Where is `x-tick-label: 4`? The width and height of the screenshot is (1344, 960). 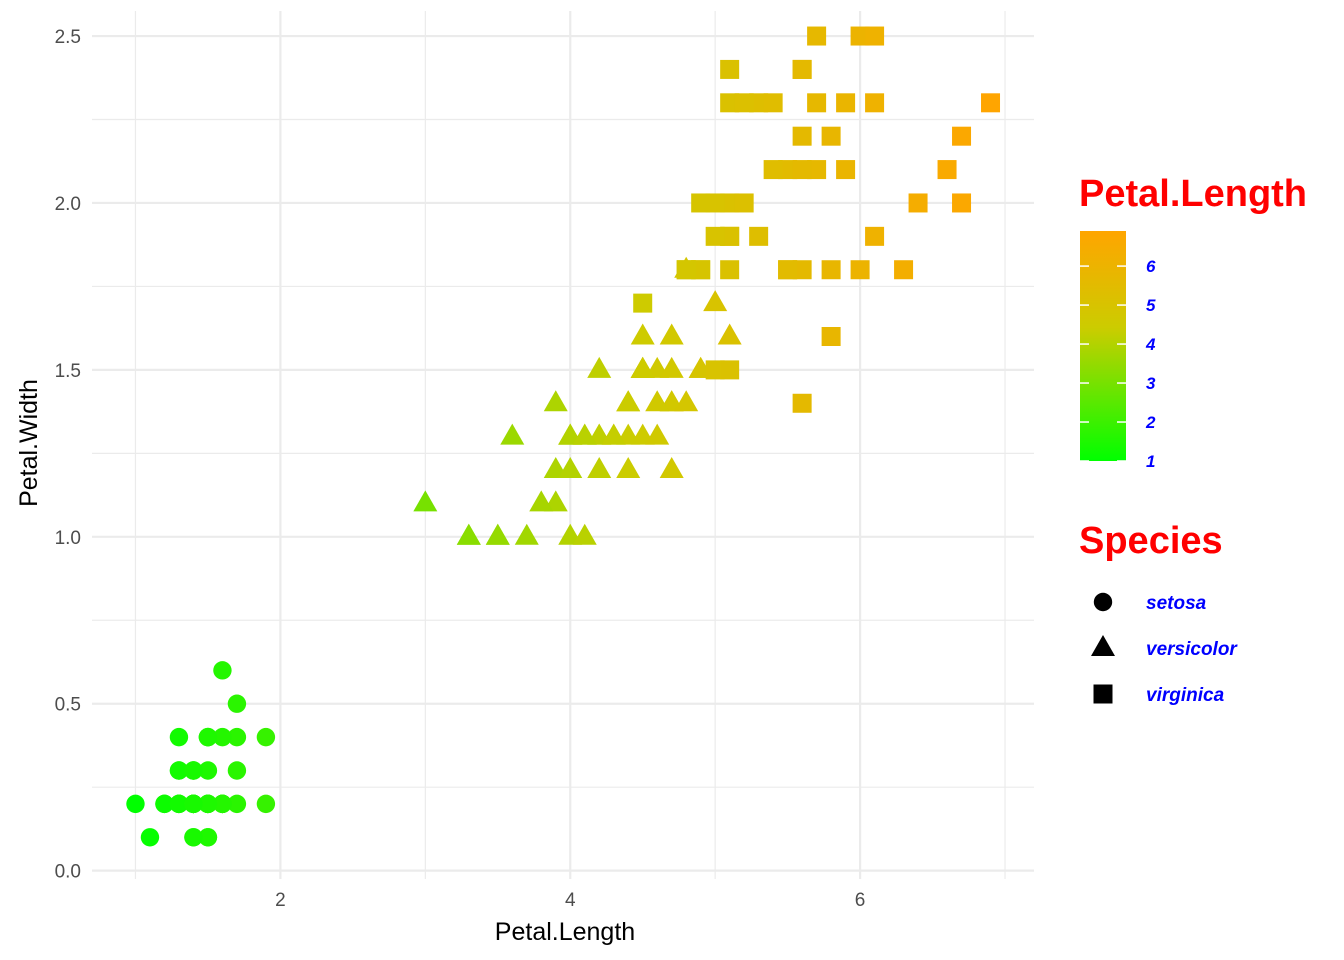
x-tick-label: 4 is located at coordinates (570, 900).